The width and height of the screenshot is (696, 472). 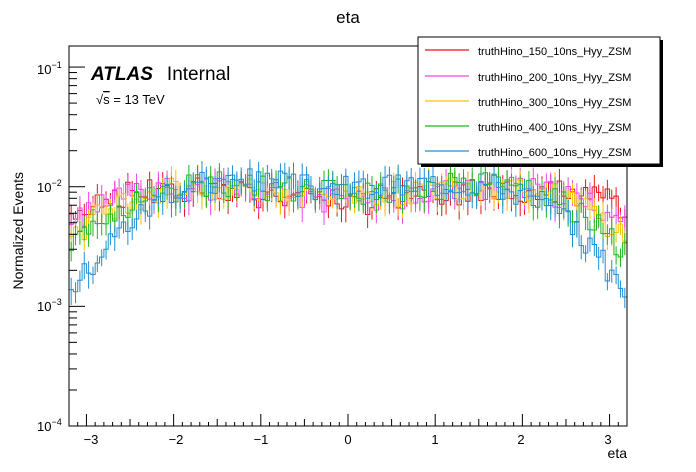 What do you see at coordinates (49, 305) in the screenshot?
I see `y-tick-label: 10⁻³` at bounding box center [49, 305].